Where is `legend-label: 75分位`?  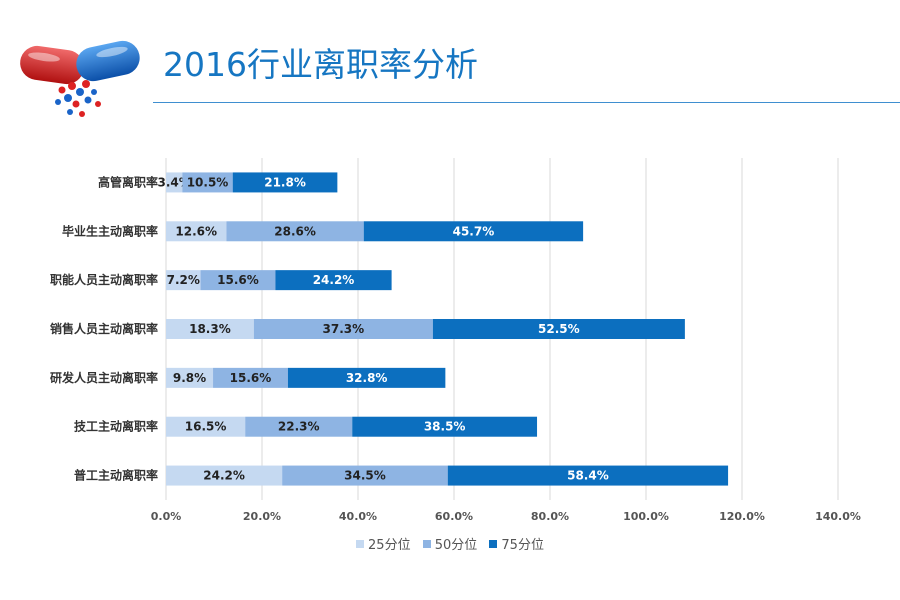
legend-label: 75分位 is located at coordinates (522, 545).